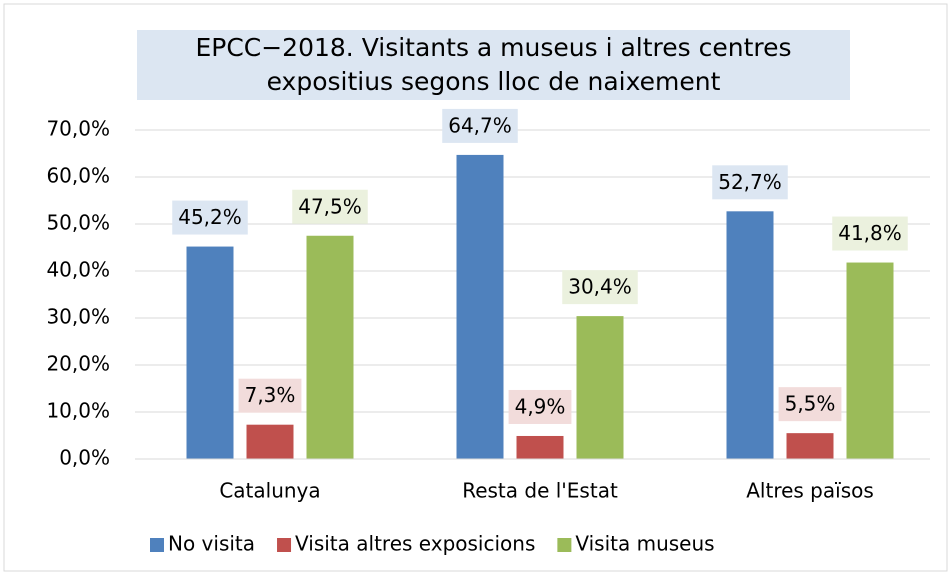  I want to click on x-tick-label: Resta de l'Estat, so click(540, 491).